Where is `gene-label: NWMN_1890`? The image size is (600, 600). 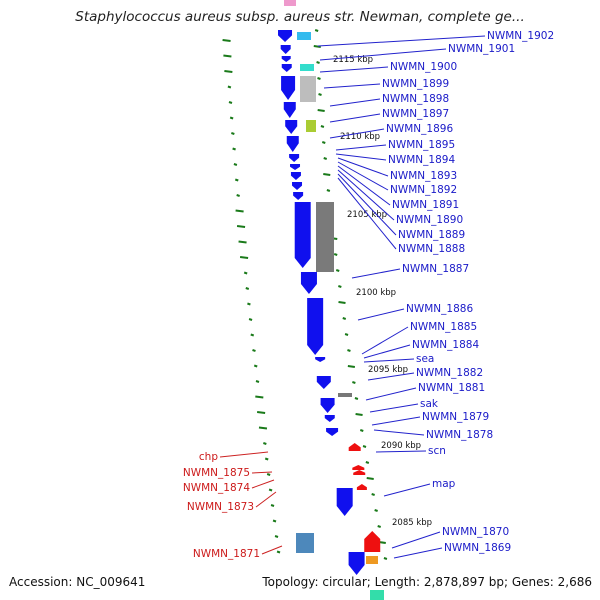
gene-label: NWMN_1890 is located at coordinates (429, 220).